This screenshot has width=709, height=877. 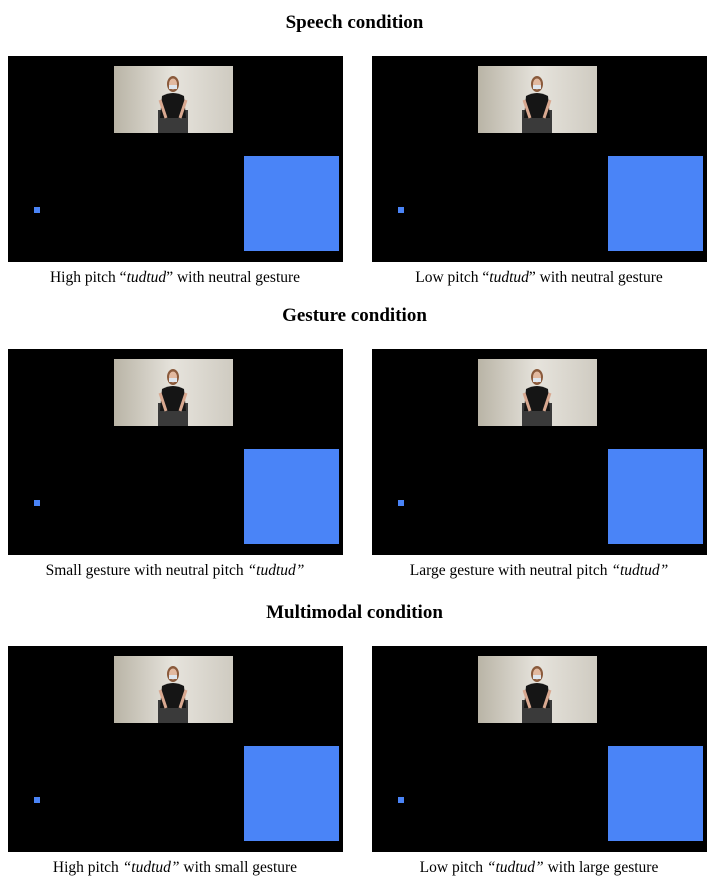 I want to click on caption-segment: Low pitch “, so click(x=452, y=277).